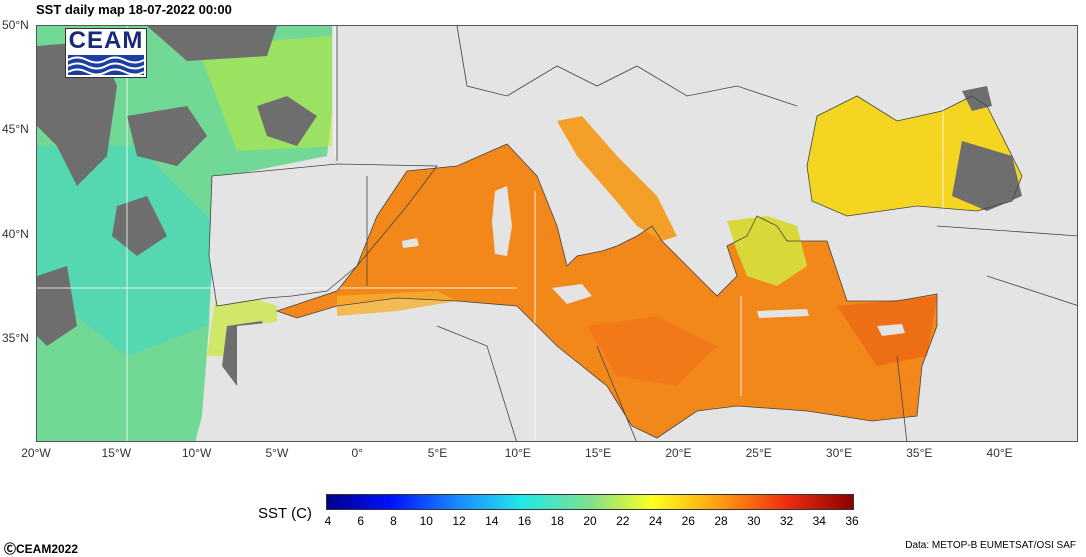  Describe the element at coordinates (572, 294) in the screenshot. I see `sicily-island` at that location.